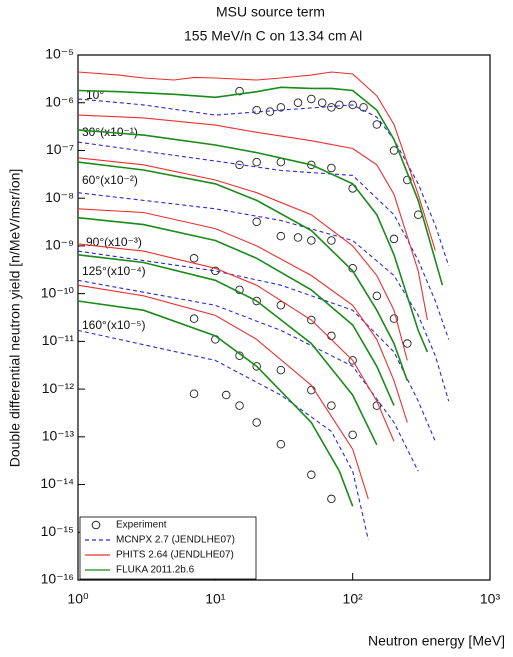 The width and height of the screenshot is (513, 657). I want to click on legend-label: MCNPX 2.7 (JENDLHE07), so click(175, 540).